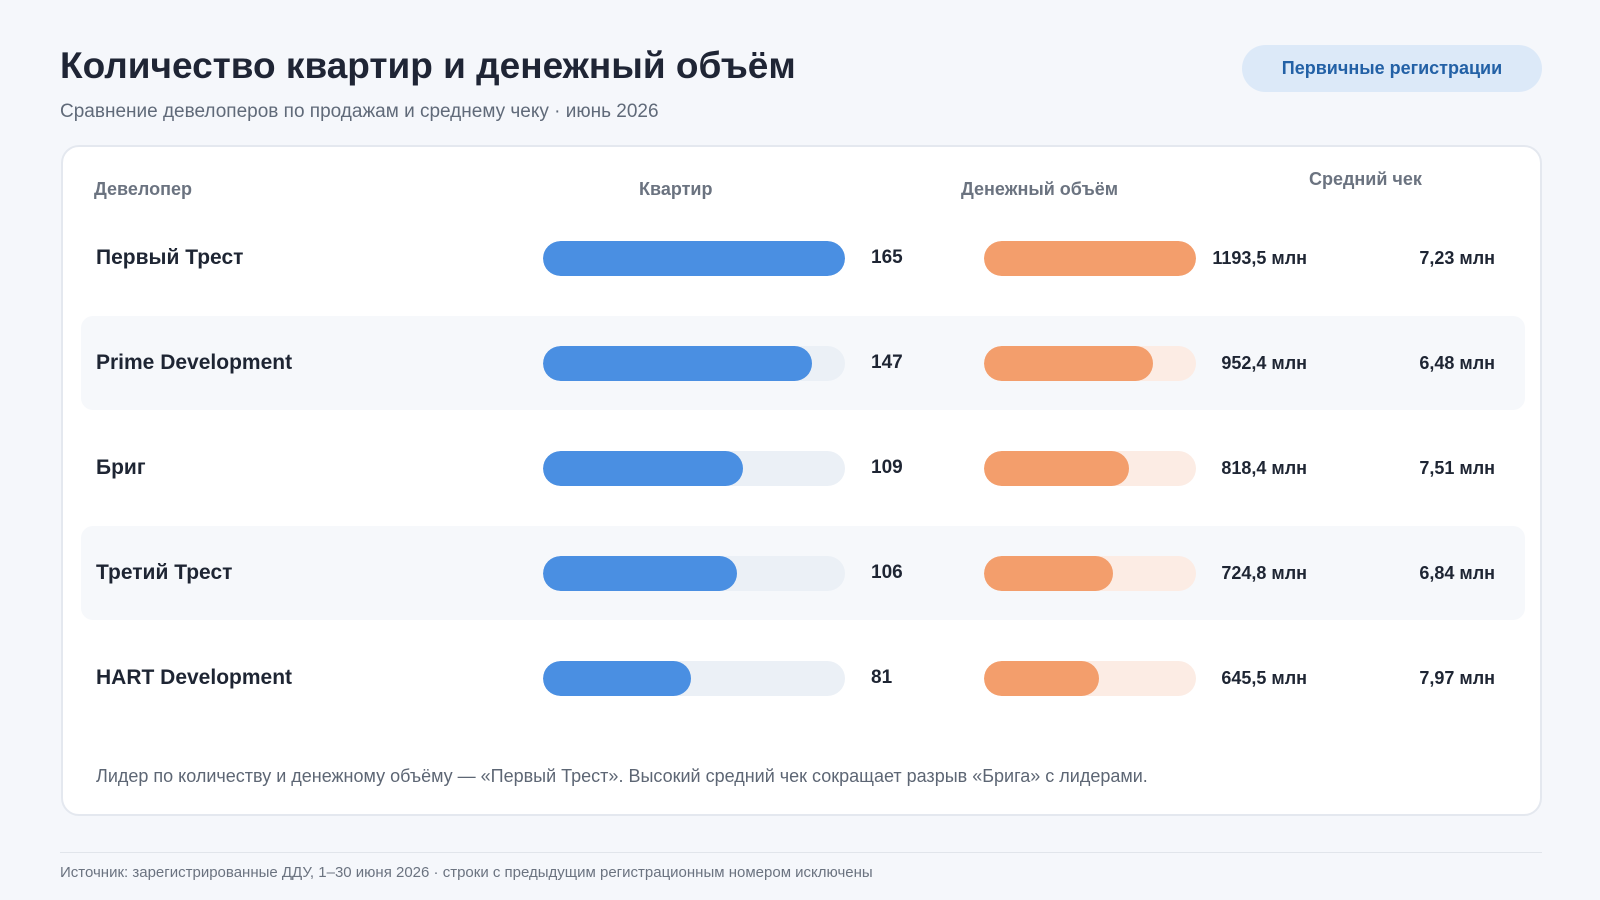 This screenshot has width=1600, height=900. What do you see at coordinates (887, 257) in the screenshot?
I see `qty-value-label: 165` at bounding box center [887, 257].